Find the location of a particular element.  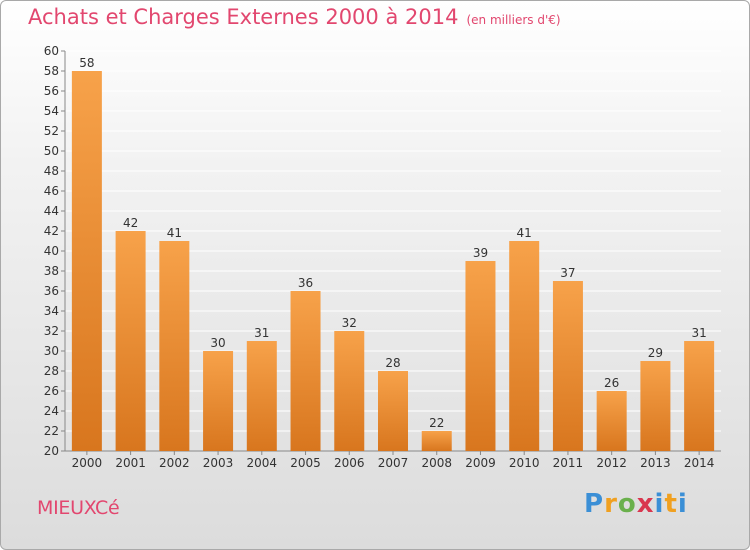

x-tick-label: 2001 is located at coordinates (130, 463).